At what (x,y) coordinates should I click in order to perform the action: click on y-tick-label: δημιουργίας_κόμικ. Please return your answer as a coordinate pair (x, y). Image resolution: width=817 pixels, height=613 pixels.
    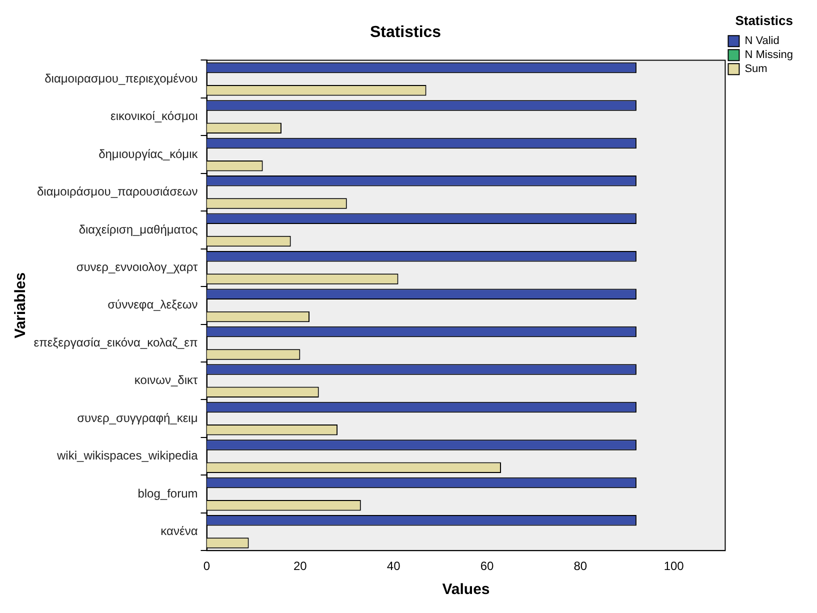
    Looking at the image, I should click on (148, 153).